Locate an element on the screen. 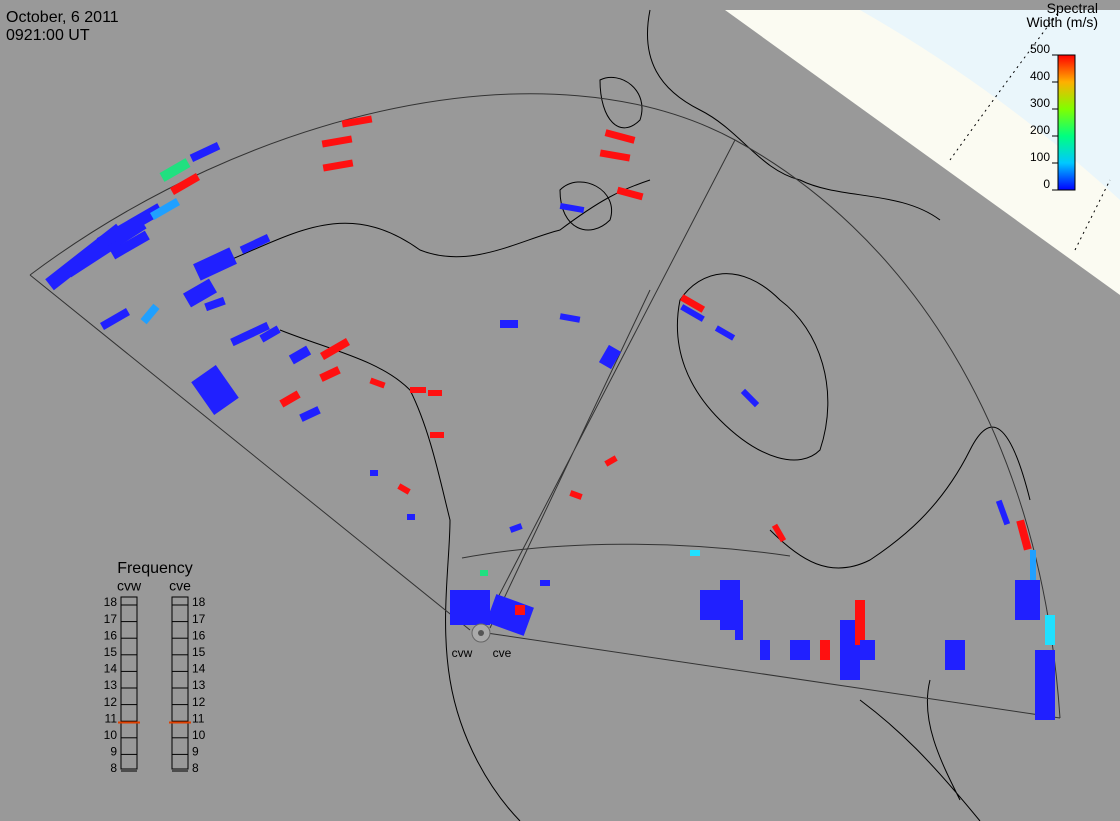 The width and height of the screenshot is (1120, 821). colorbar: Spectral Width (m/s) 500 400 300 200 100 0 is located at coordinates (1062, 95).